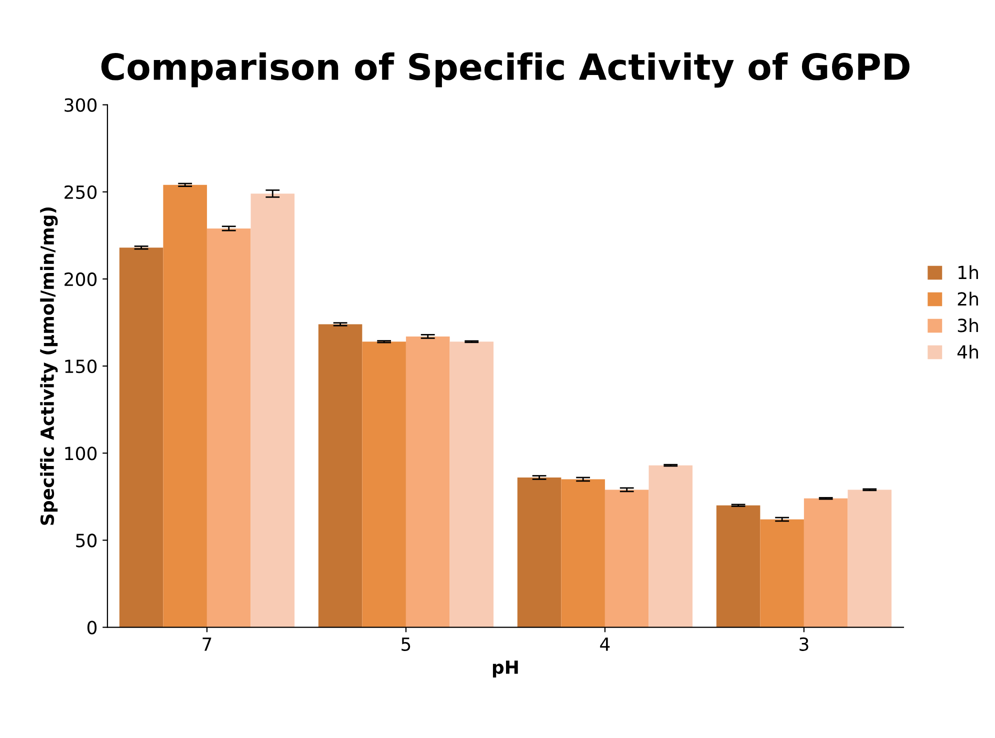 This screenshot has height=738, width=995. What do you see at coordinates (80, 279) in the screenshot?
I see `y-tick-label: 200` at bounding box center [80, 279].